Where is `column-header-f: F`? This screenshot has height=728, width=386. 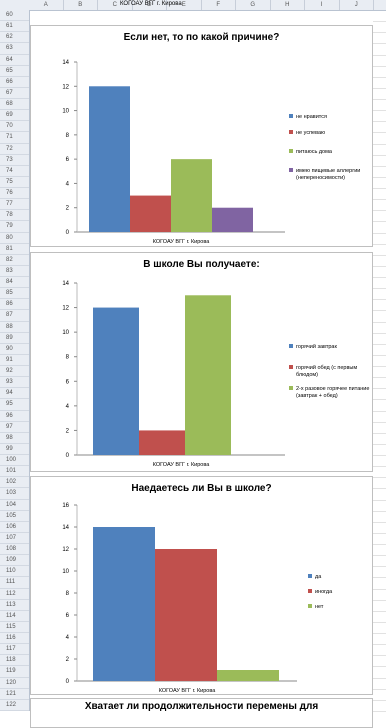
column-header-f: F is located at coordinates (219, 5).